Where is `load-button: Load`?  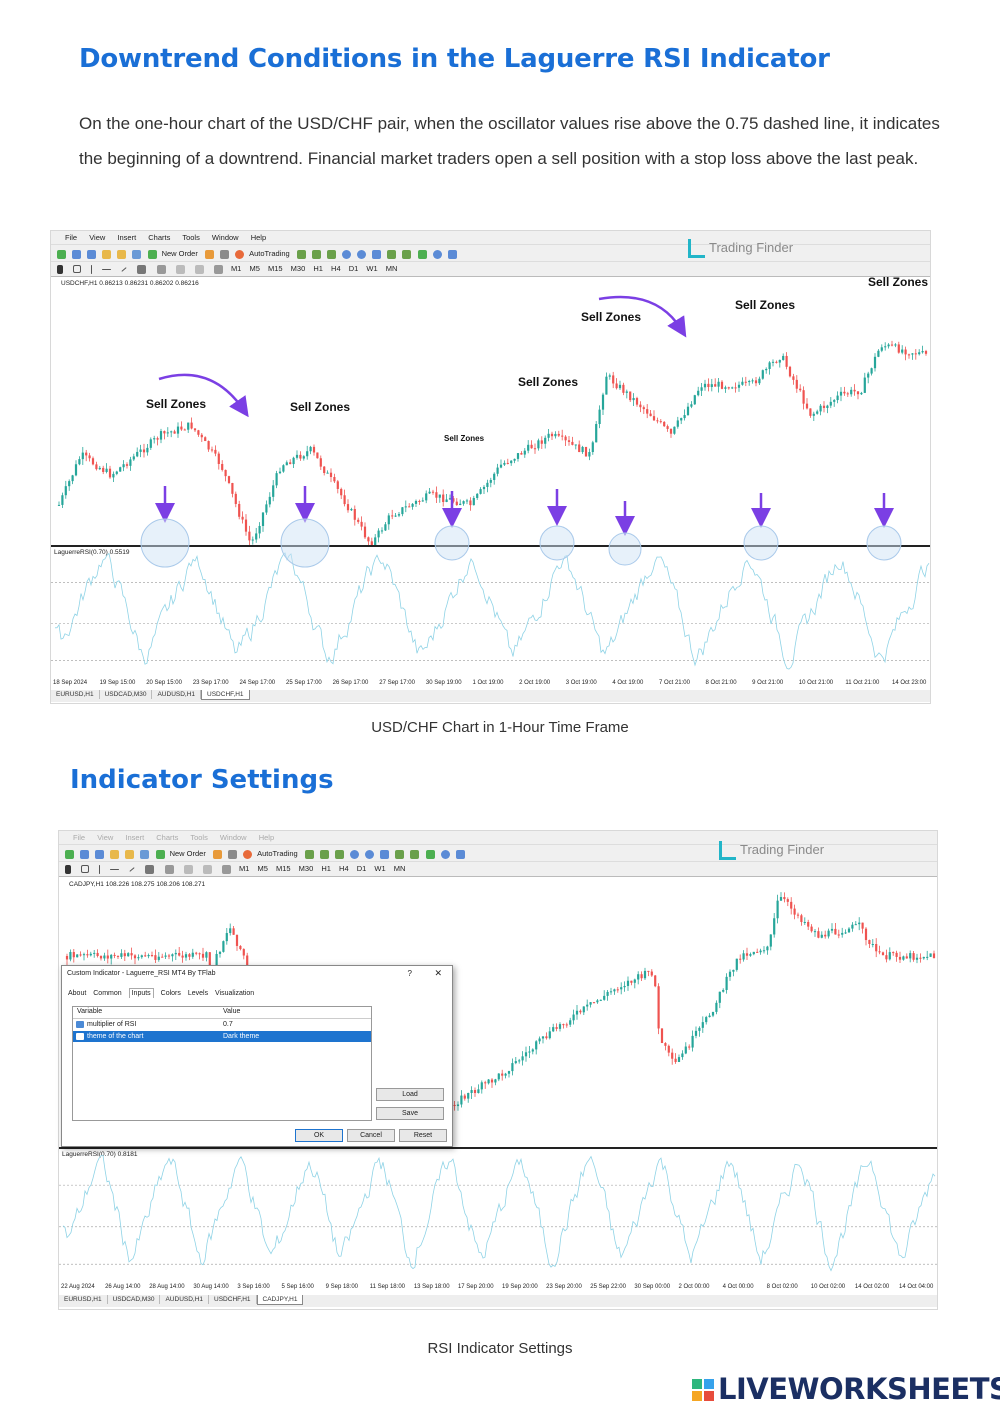 load-button: Load is located at coordinates (410, 1094).